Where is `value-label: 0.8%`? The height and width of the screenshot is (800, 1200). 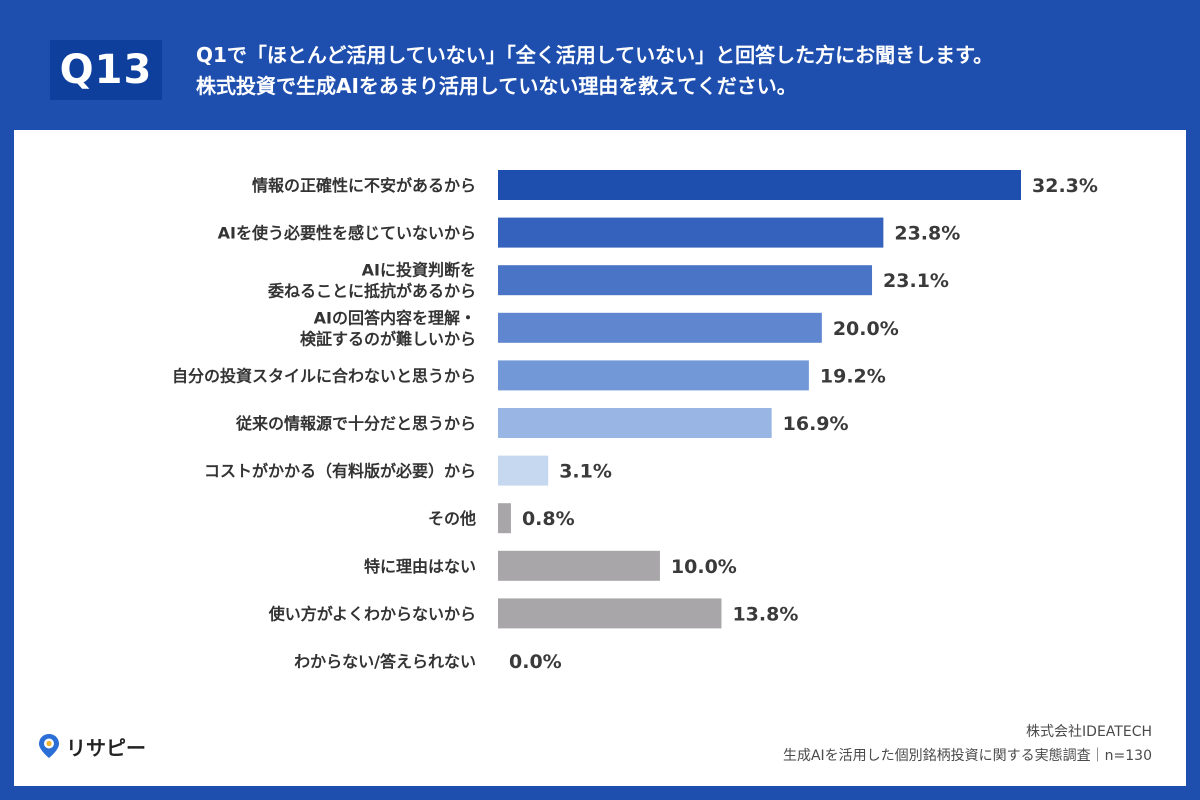 value-label: 0.8% is located at coordinates (548, 519).